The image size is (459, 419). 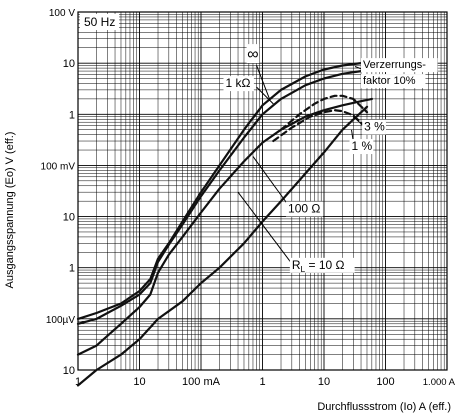 I want to click on frequency-label: 50 Hz, so click(x=100, y=22).